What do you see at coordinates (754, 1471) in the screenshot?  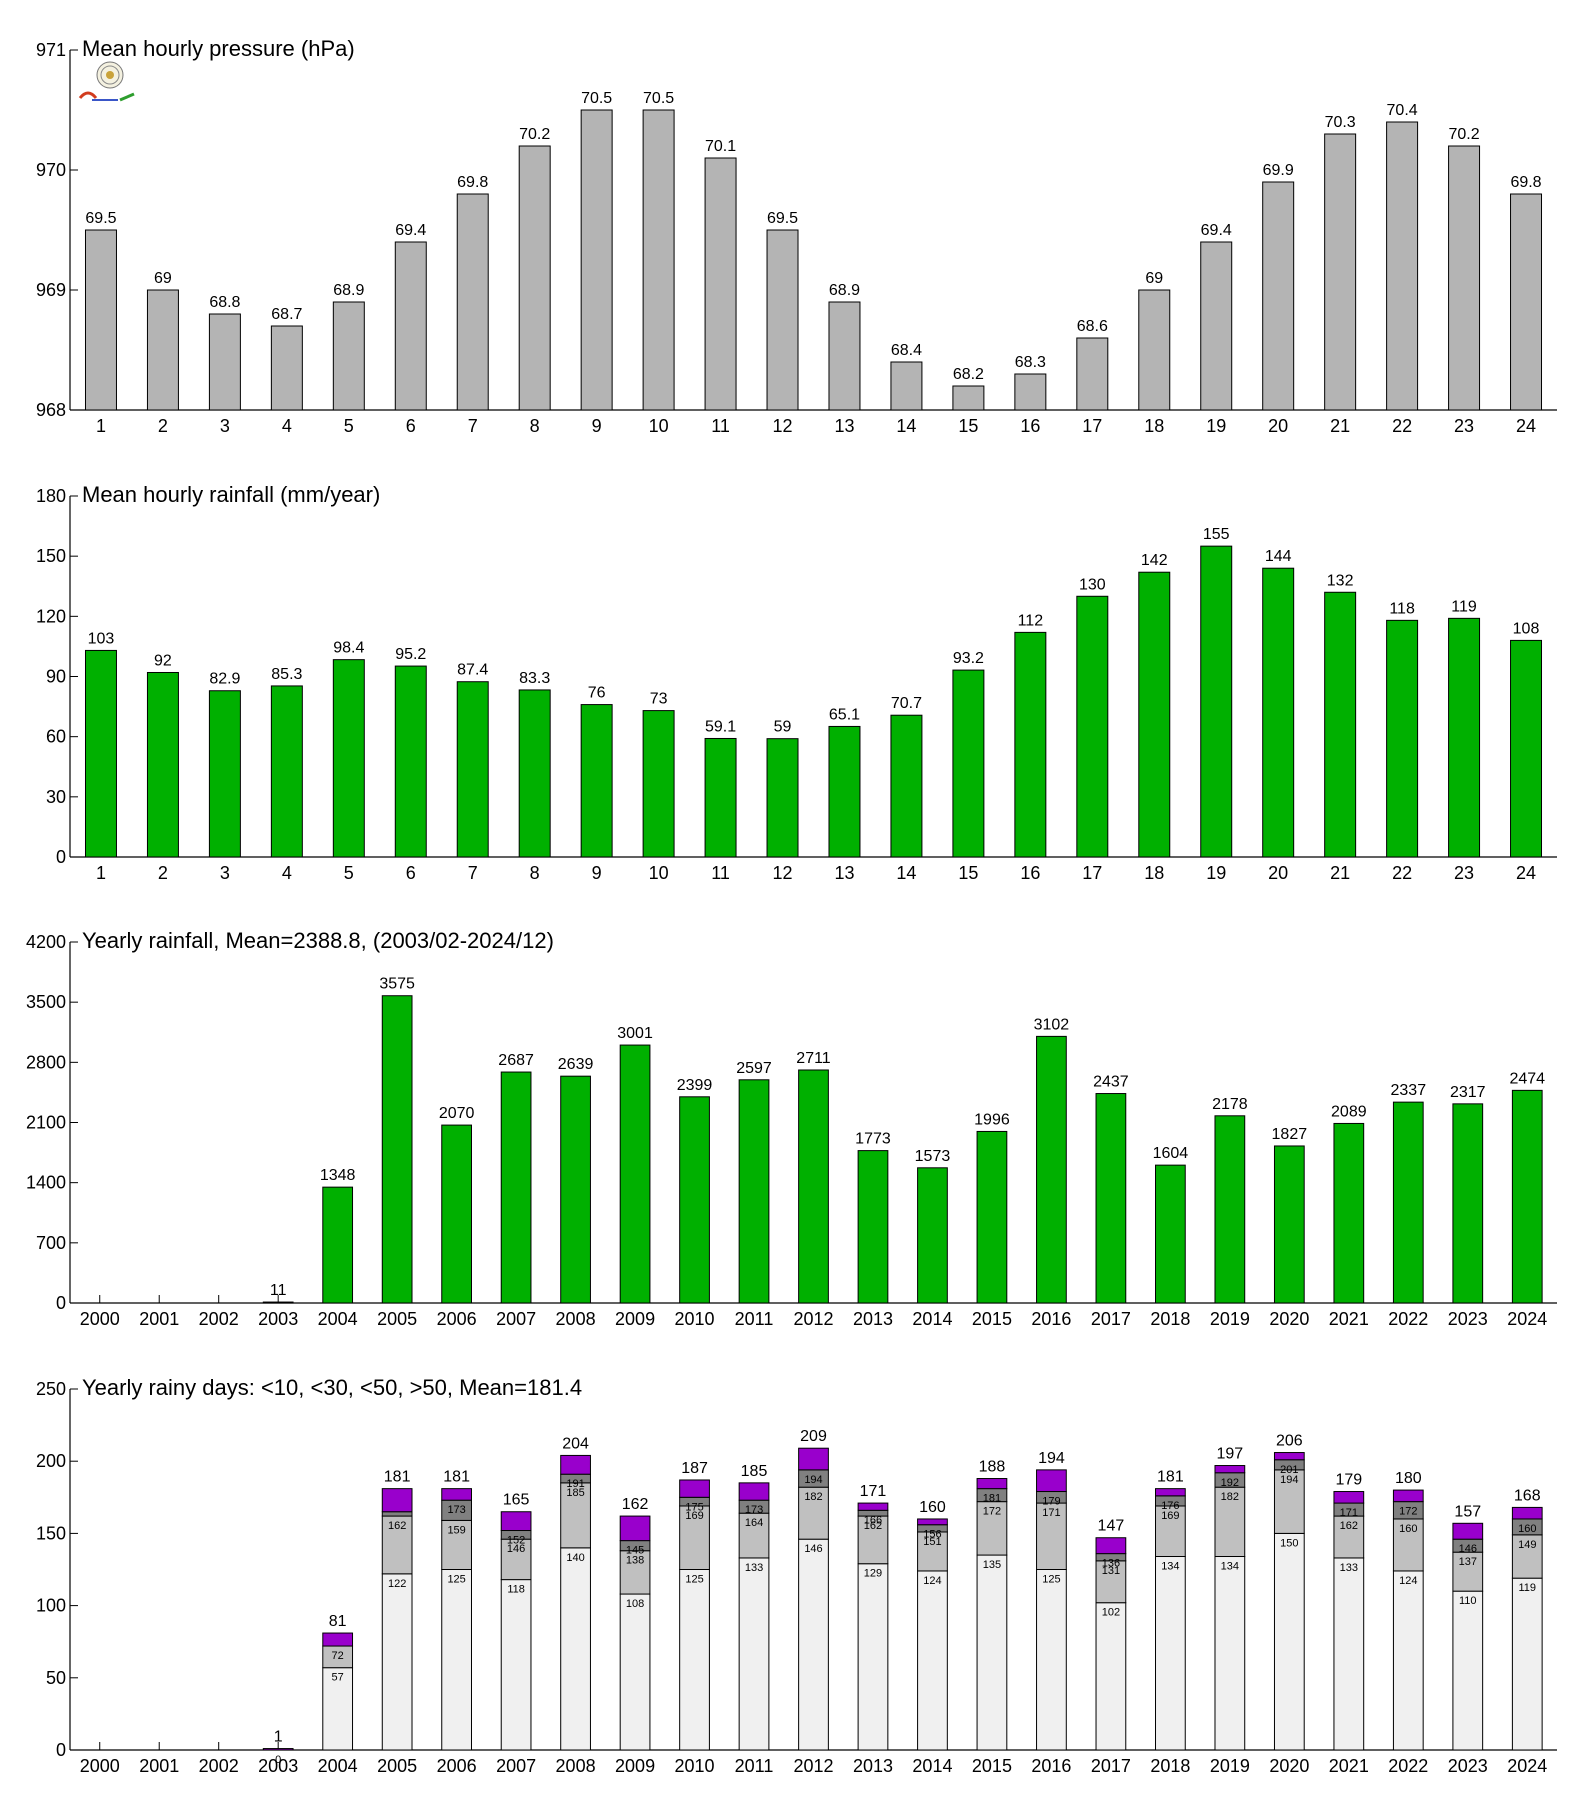 I see `data-label: 185` at bounding box center [754, 1471].